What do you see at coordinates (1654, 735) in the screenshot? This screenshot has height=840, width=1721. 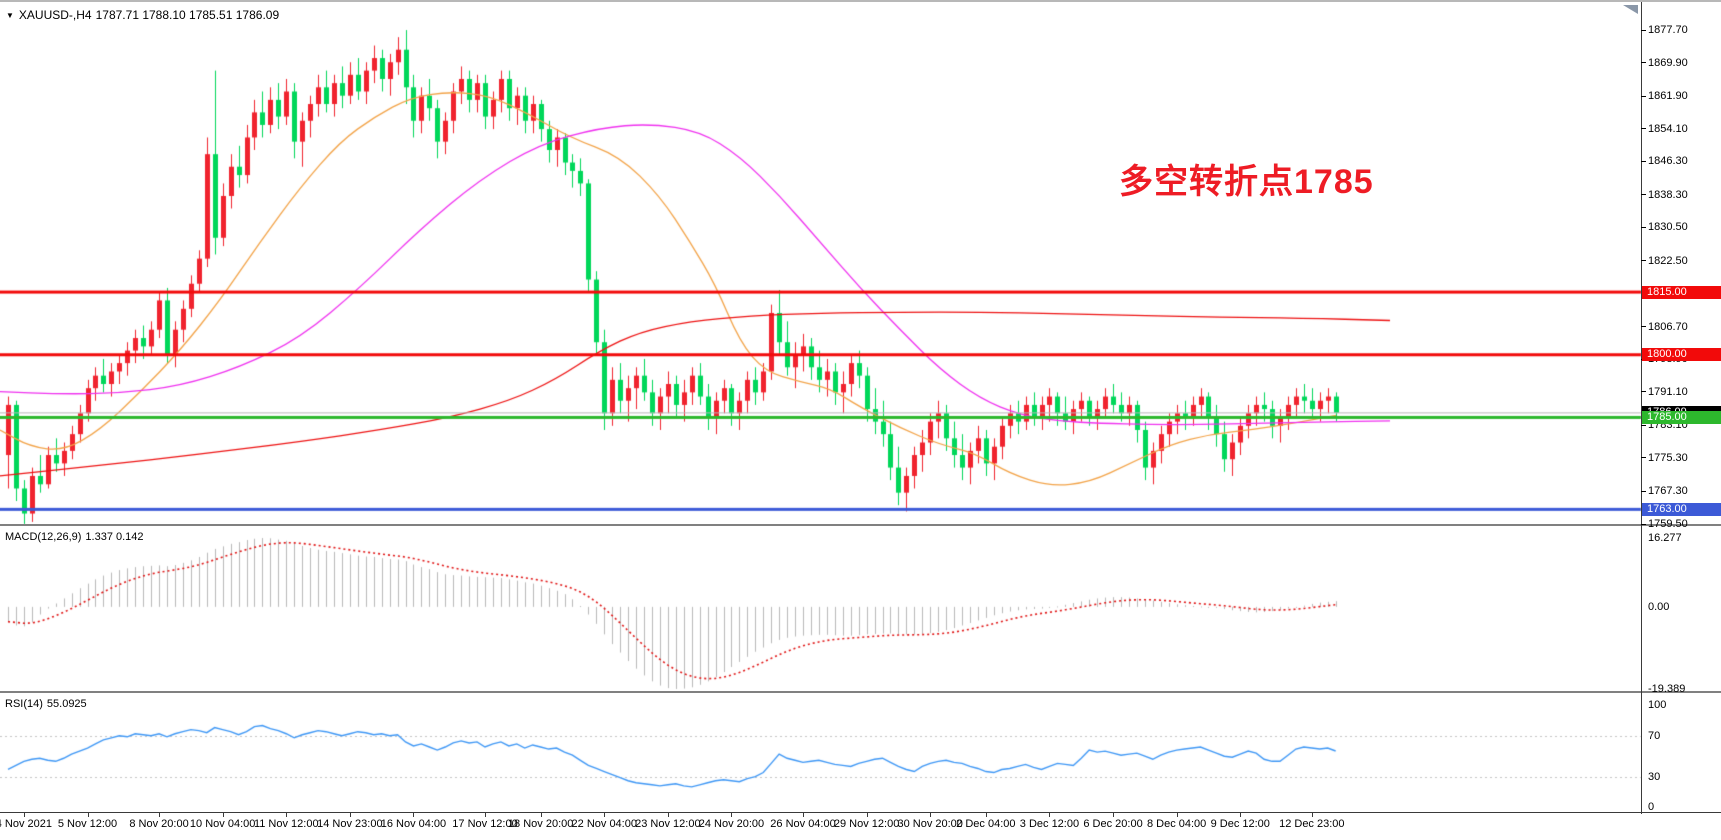 I see `rsi-axis-label: 70` at bounding box center [1654, 735].